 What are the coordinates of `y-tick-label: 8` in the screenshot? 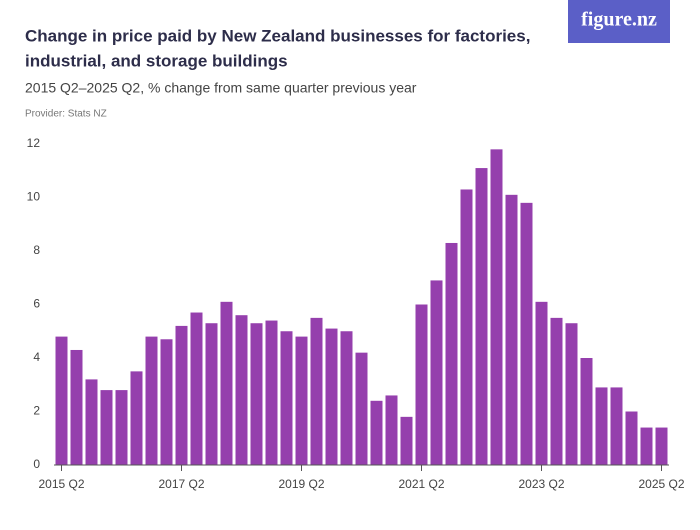 It's located at (36, 250).